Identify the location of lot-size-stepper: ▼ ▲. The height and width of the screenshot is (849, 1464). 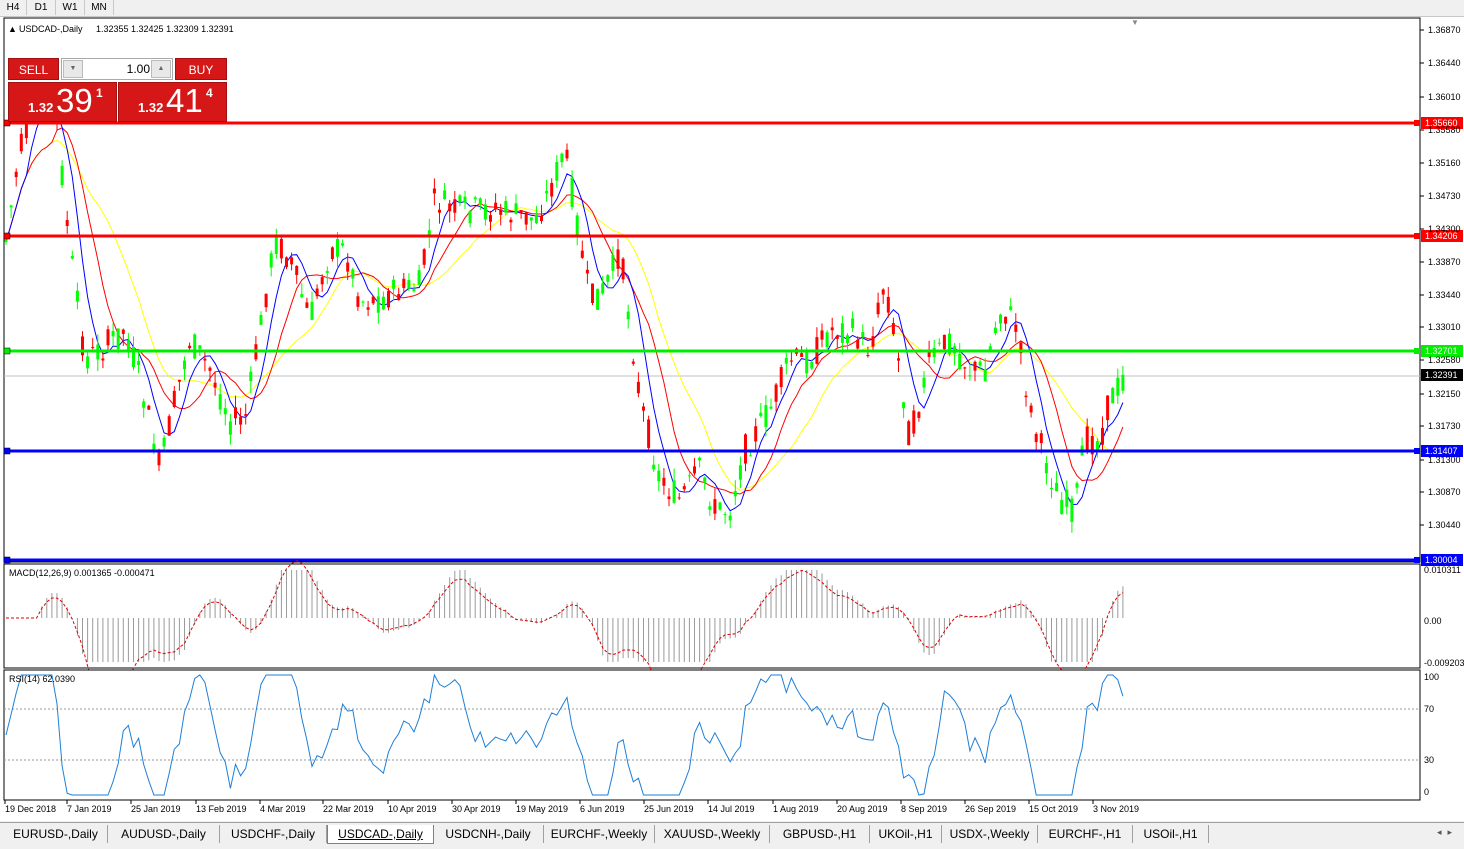
(117, 69).